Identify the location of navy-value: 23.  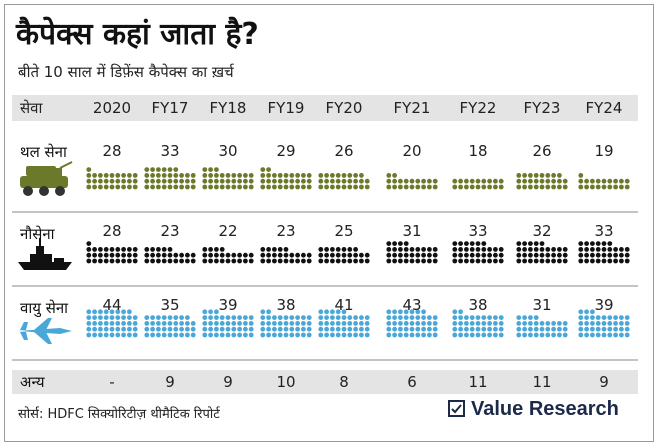
(170, 231).